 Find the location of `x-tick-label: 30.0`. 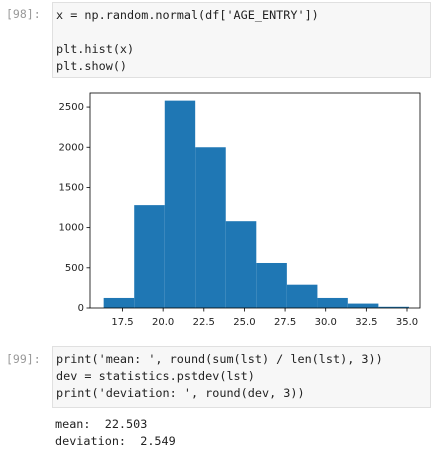

x-tick-label: 30.0 is located at coordinates (326, 322).